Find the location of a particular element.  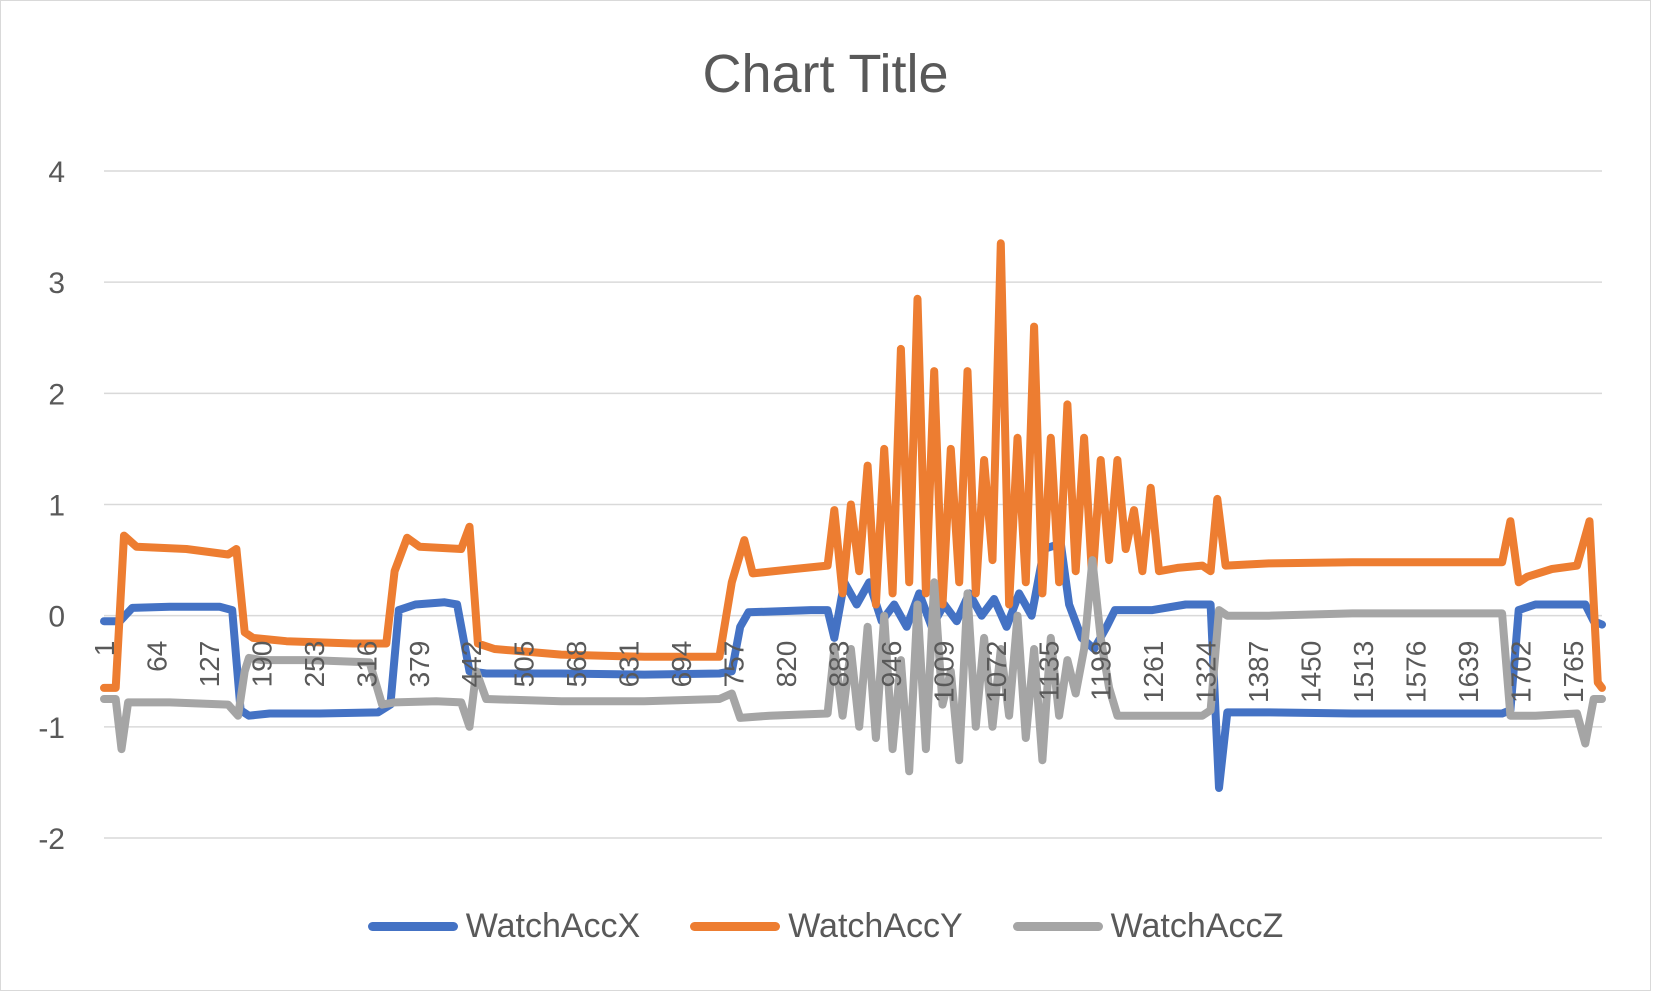

y-tick-label: 4 is located at coordinates (56, 172).